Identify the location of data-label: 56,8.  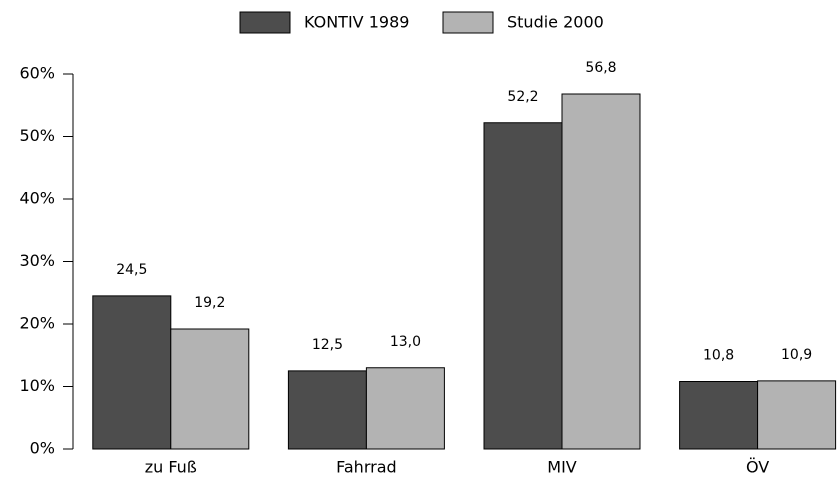
(600, 68).